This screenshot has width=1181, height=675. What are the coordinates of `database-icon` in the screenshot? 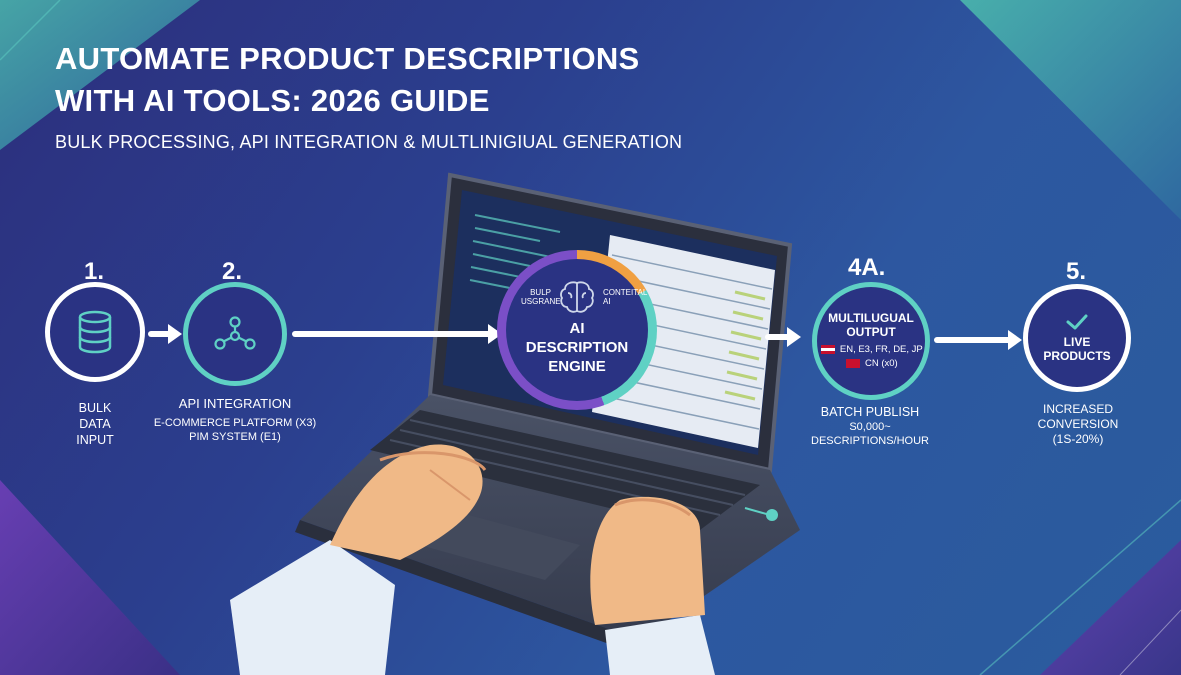 It's located at (95, 332).